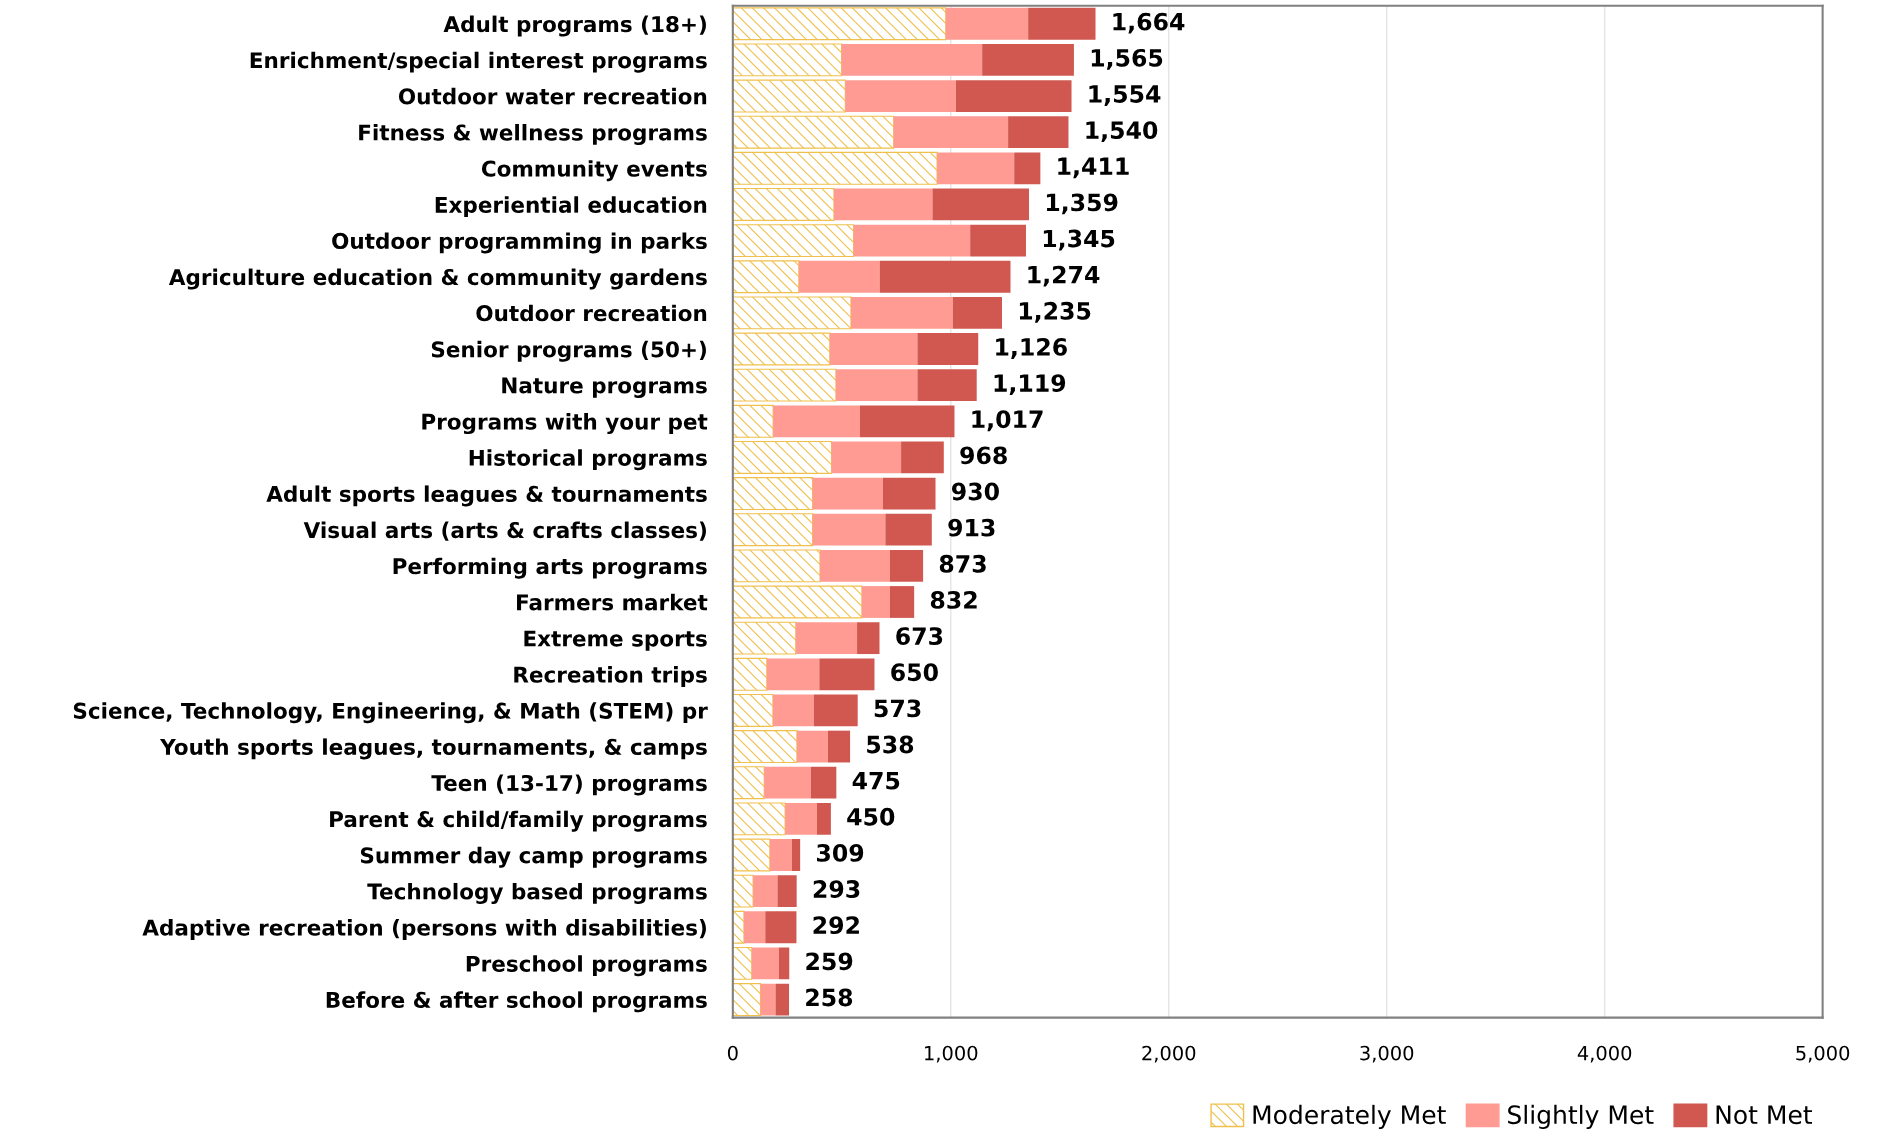  What do you see at coordinates (1581, 1117) in the screenshot?
I see `legend-label: Slightly Met` at bounding box center [1581, 1117].